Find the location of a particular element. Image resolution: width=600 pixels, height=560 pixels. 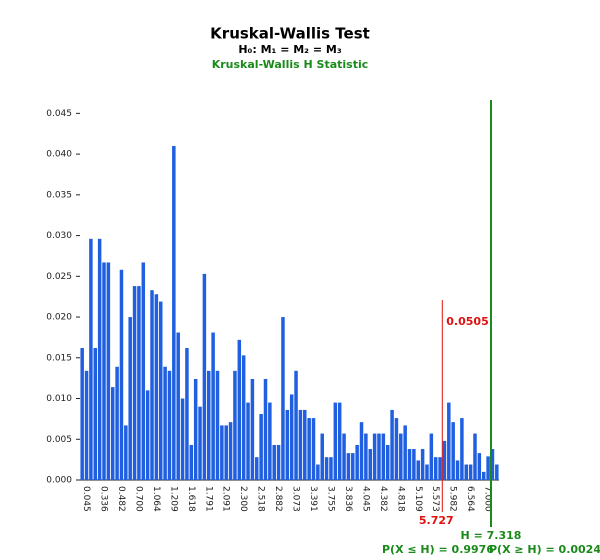

x-tick-label: 2.300 is located at coordinates (243, 499).